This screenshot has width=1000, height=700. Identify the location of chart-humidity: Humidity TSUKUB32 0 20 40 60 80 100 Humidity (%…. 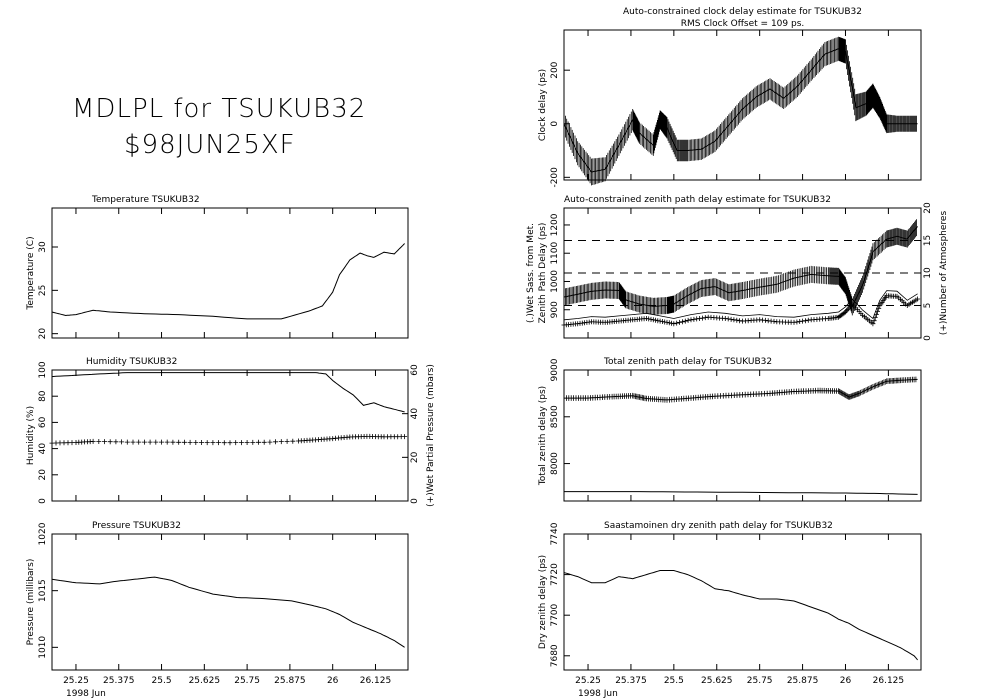
(231, 432).